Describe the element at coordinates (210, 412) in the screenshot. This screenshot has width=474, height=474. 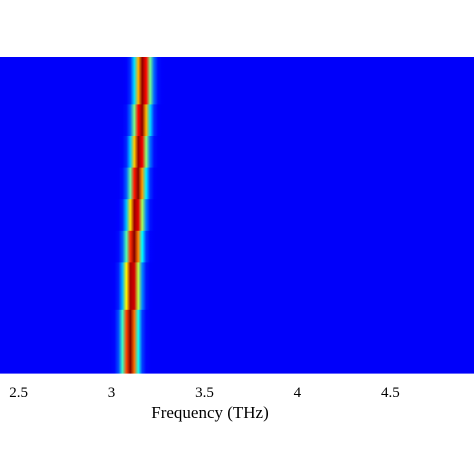
I see `x-axis-label: Frequency (THz)` at that location.